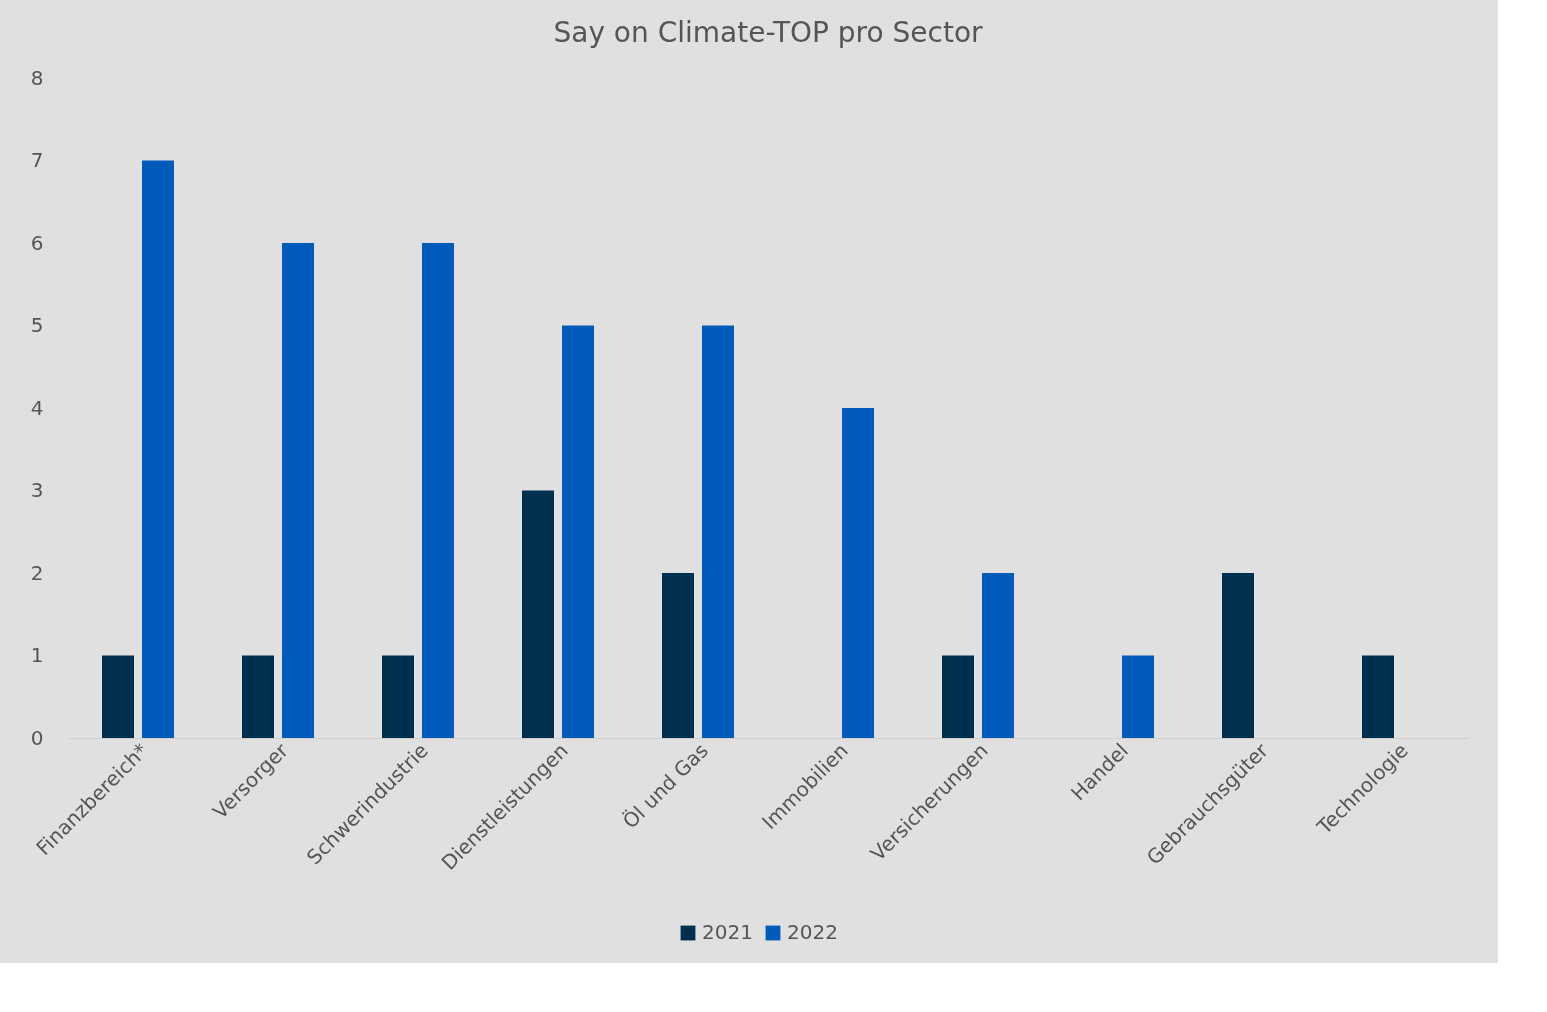 The image size is (1547, 1012). I want to click on x-tick-label: Öl und Gas, so click(665, 786).